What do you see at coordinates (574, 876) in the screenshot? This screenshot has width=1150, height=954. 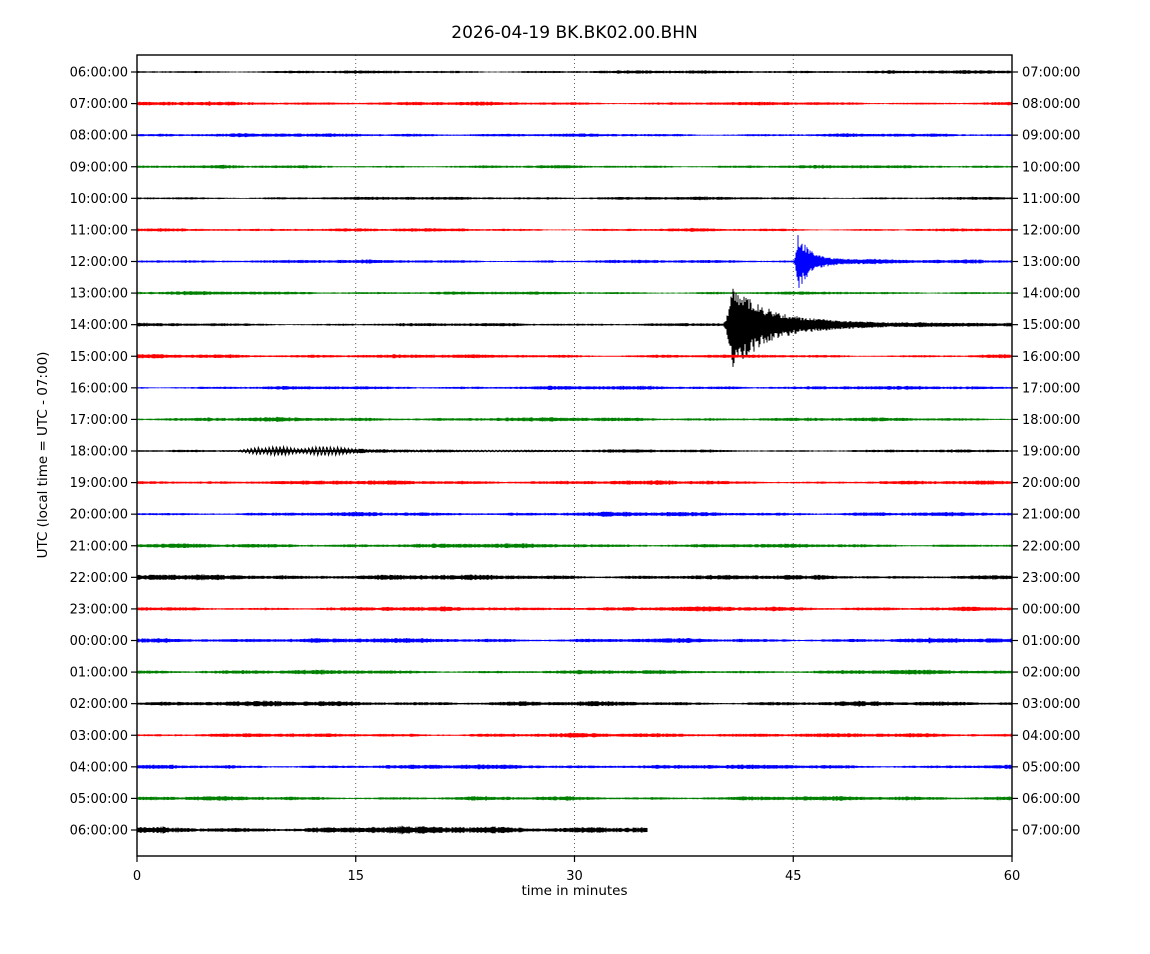 I see `x-tick-label: 30` at bounding box center [574, 876].